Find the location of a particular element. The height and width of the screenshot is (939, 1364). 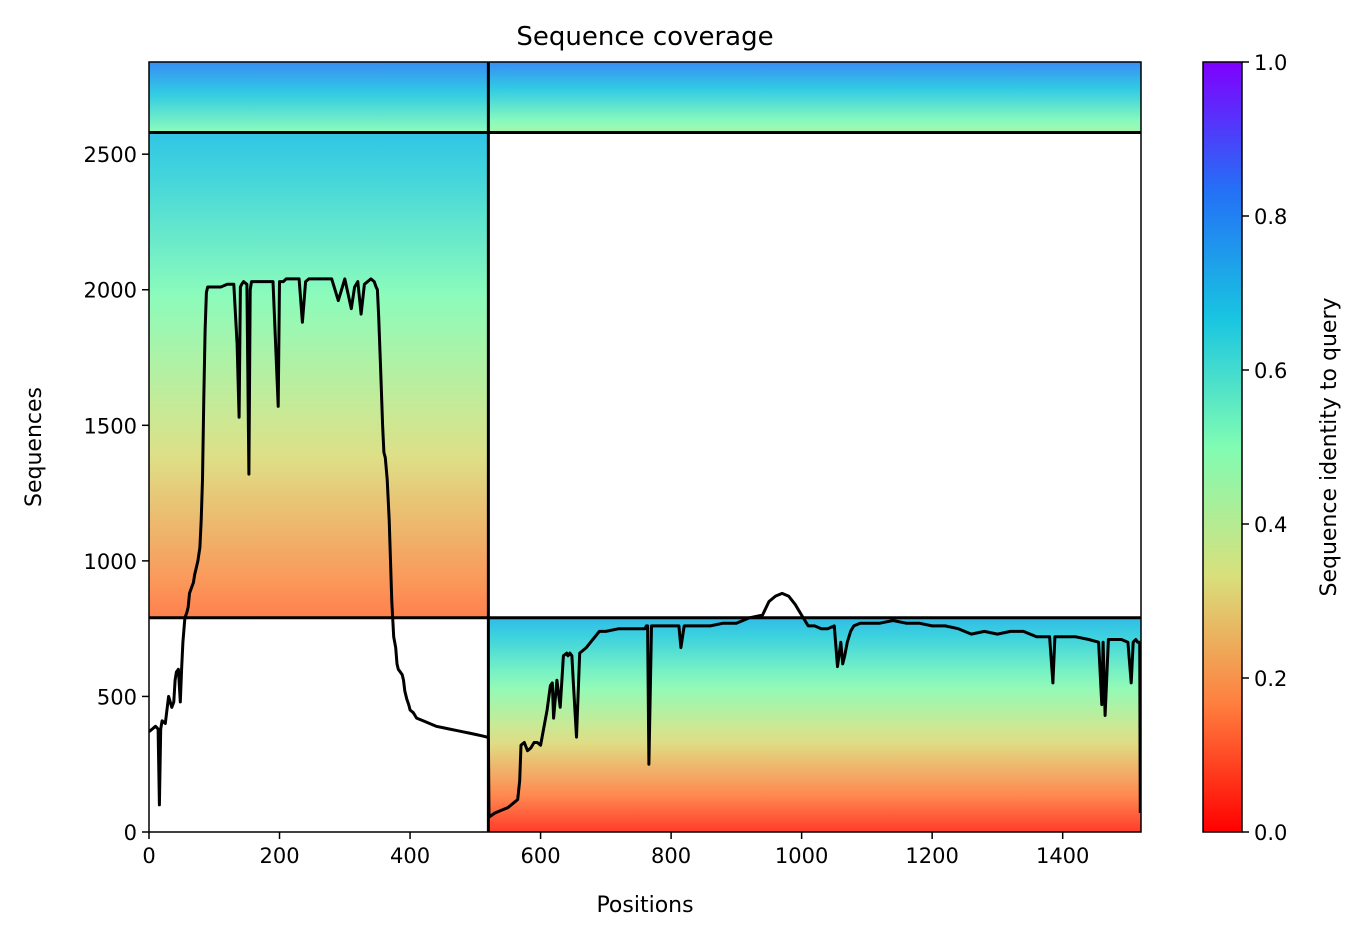

colorbar-tick-label: 0.6 is located at coordinates (1270, 371).